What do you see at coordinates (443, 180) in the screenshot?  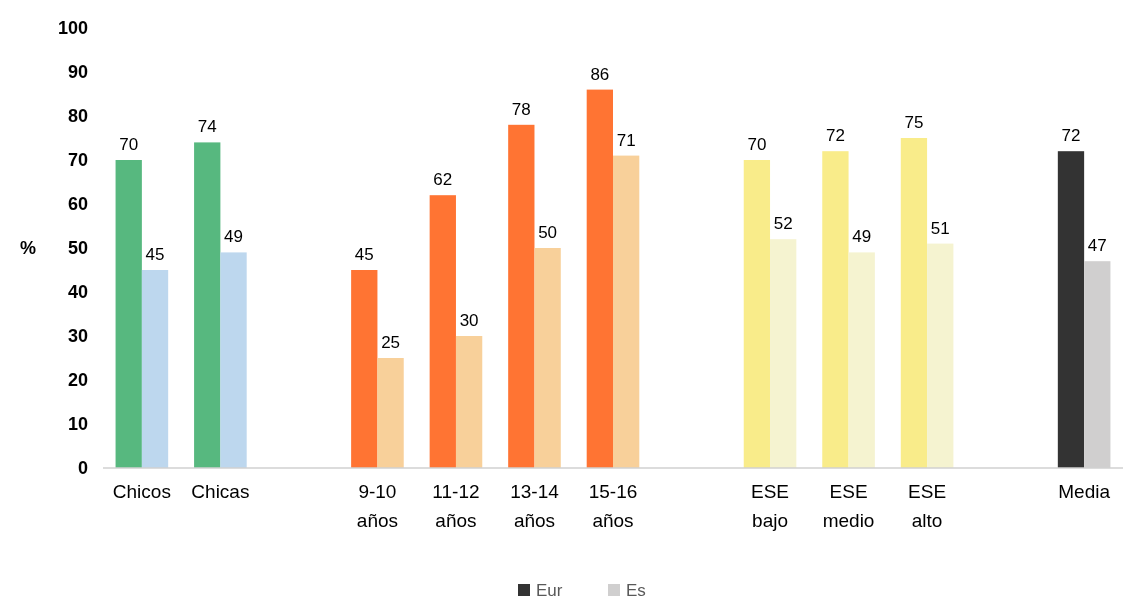 I see `data-label: 62` at bounding box center [443, 180].